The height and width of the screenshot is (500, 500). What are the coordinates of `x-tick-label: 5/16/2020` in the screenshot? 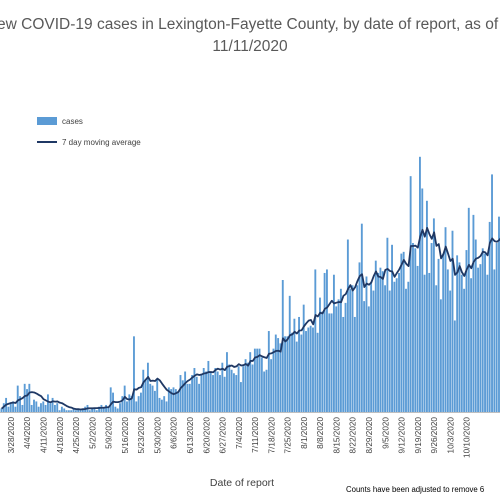 It's located at (125, 435).